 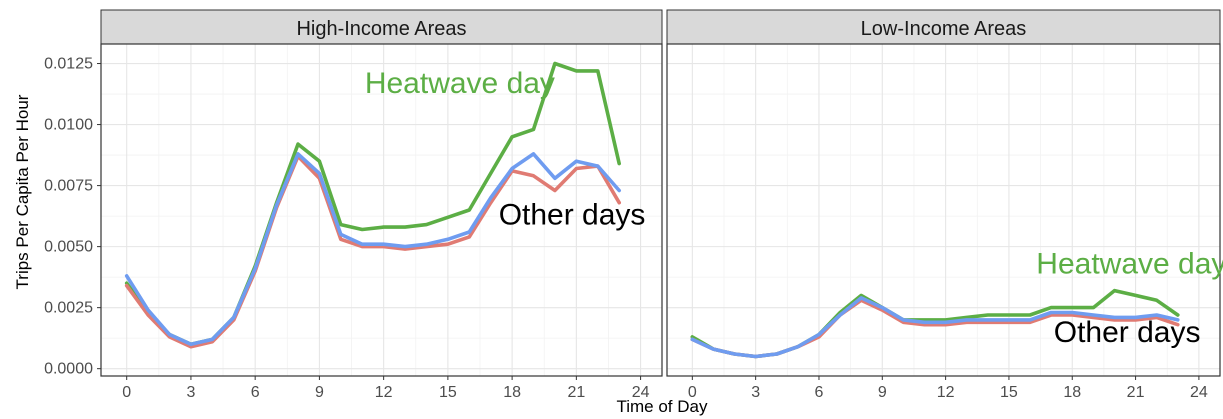 I want to click on y-tick-label: 0.0000, so click(x=68, y=369).